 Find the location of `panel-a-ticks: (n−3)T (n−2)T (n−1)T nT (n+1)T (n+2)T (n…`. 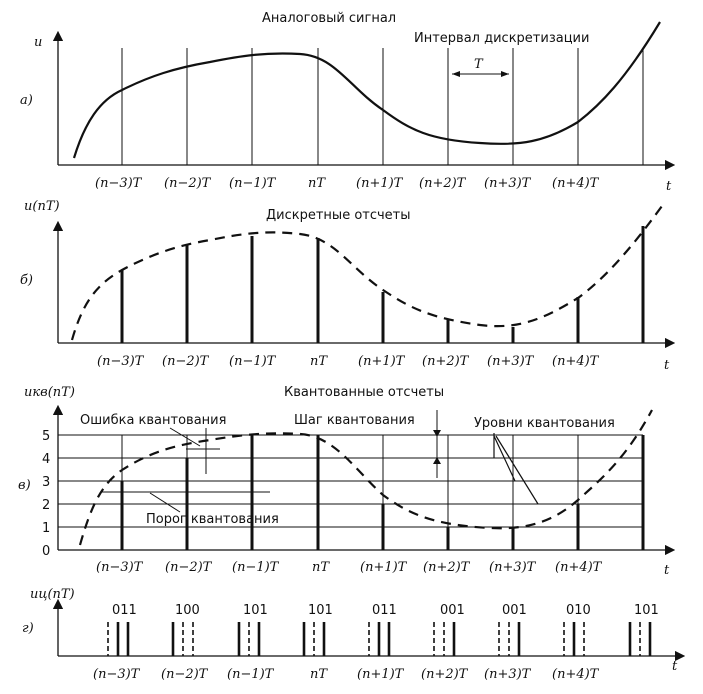

panel-a-ticks: (n−3)T (n−2)T (n−1)T nT (n+1)T (n+2)T (n… is located at coordinates (383, 185).